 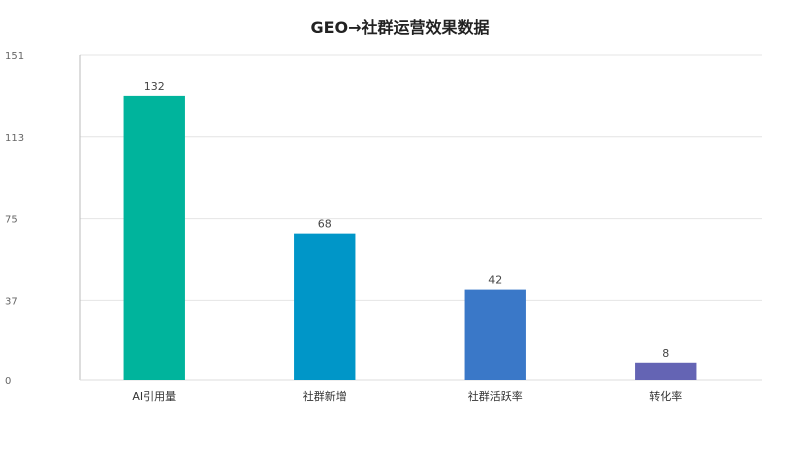 I want to click on category-label: 社群活跃率, so click(x=495, y=396).